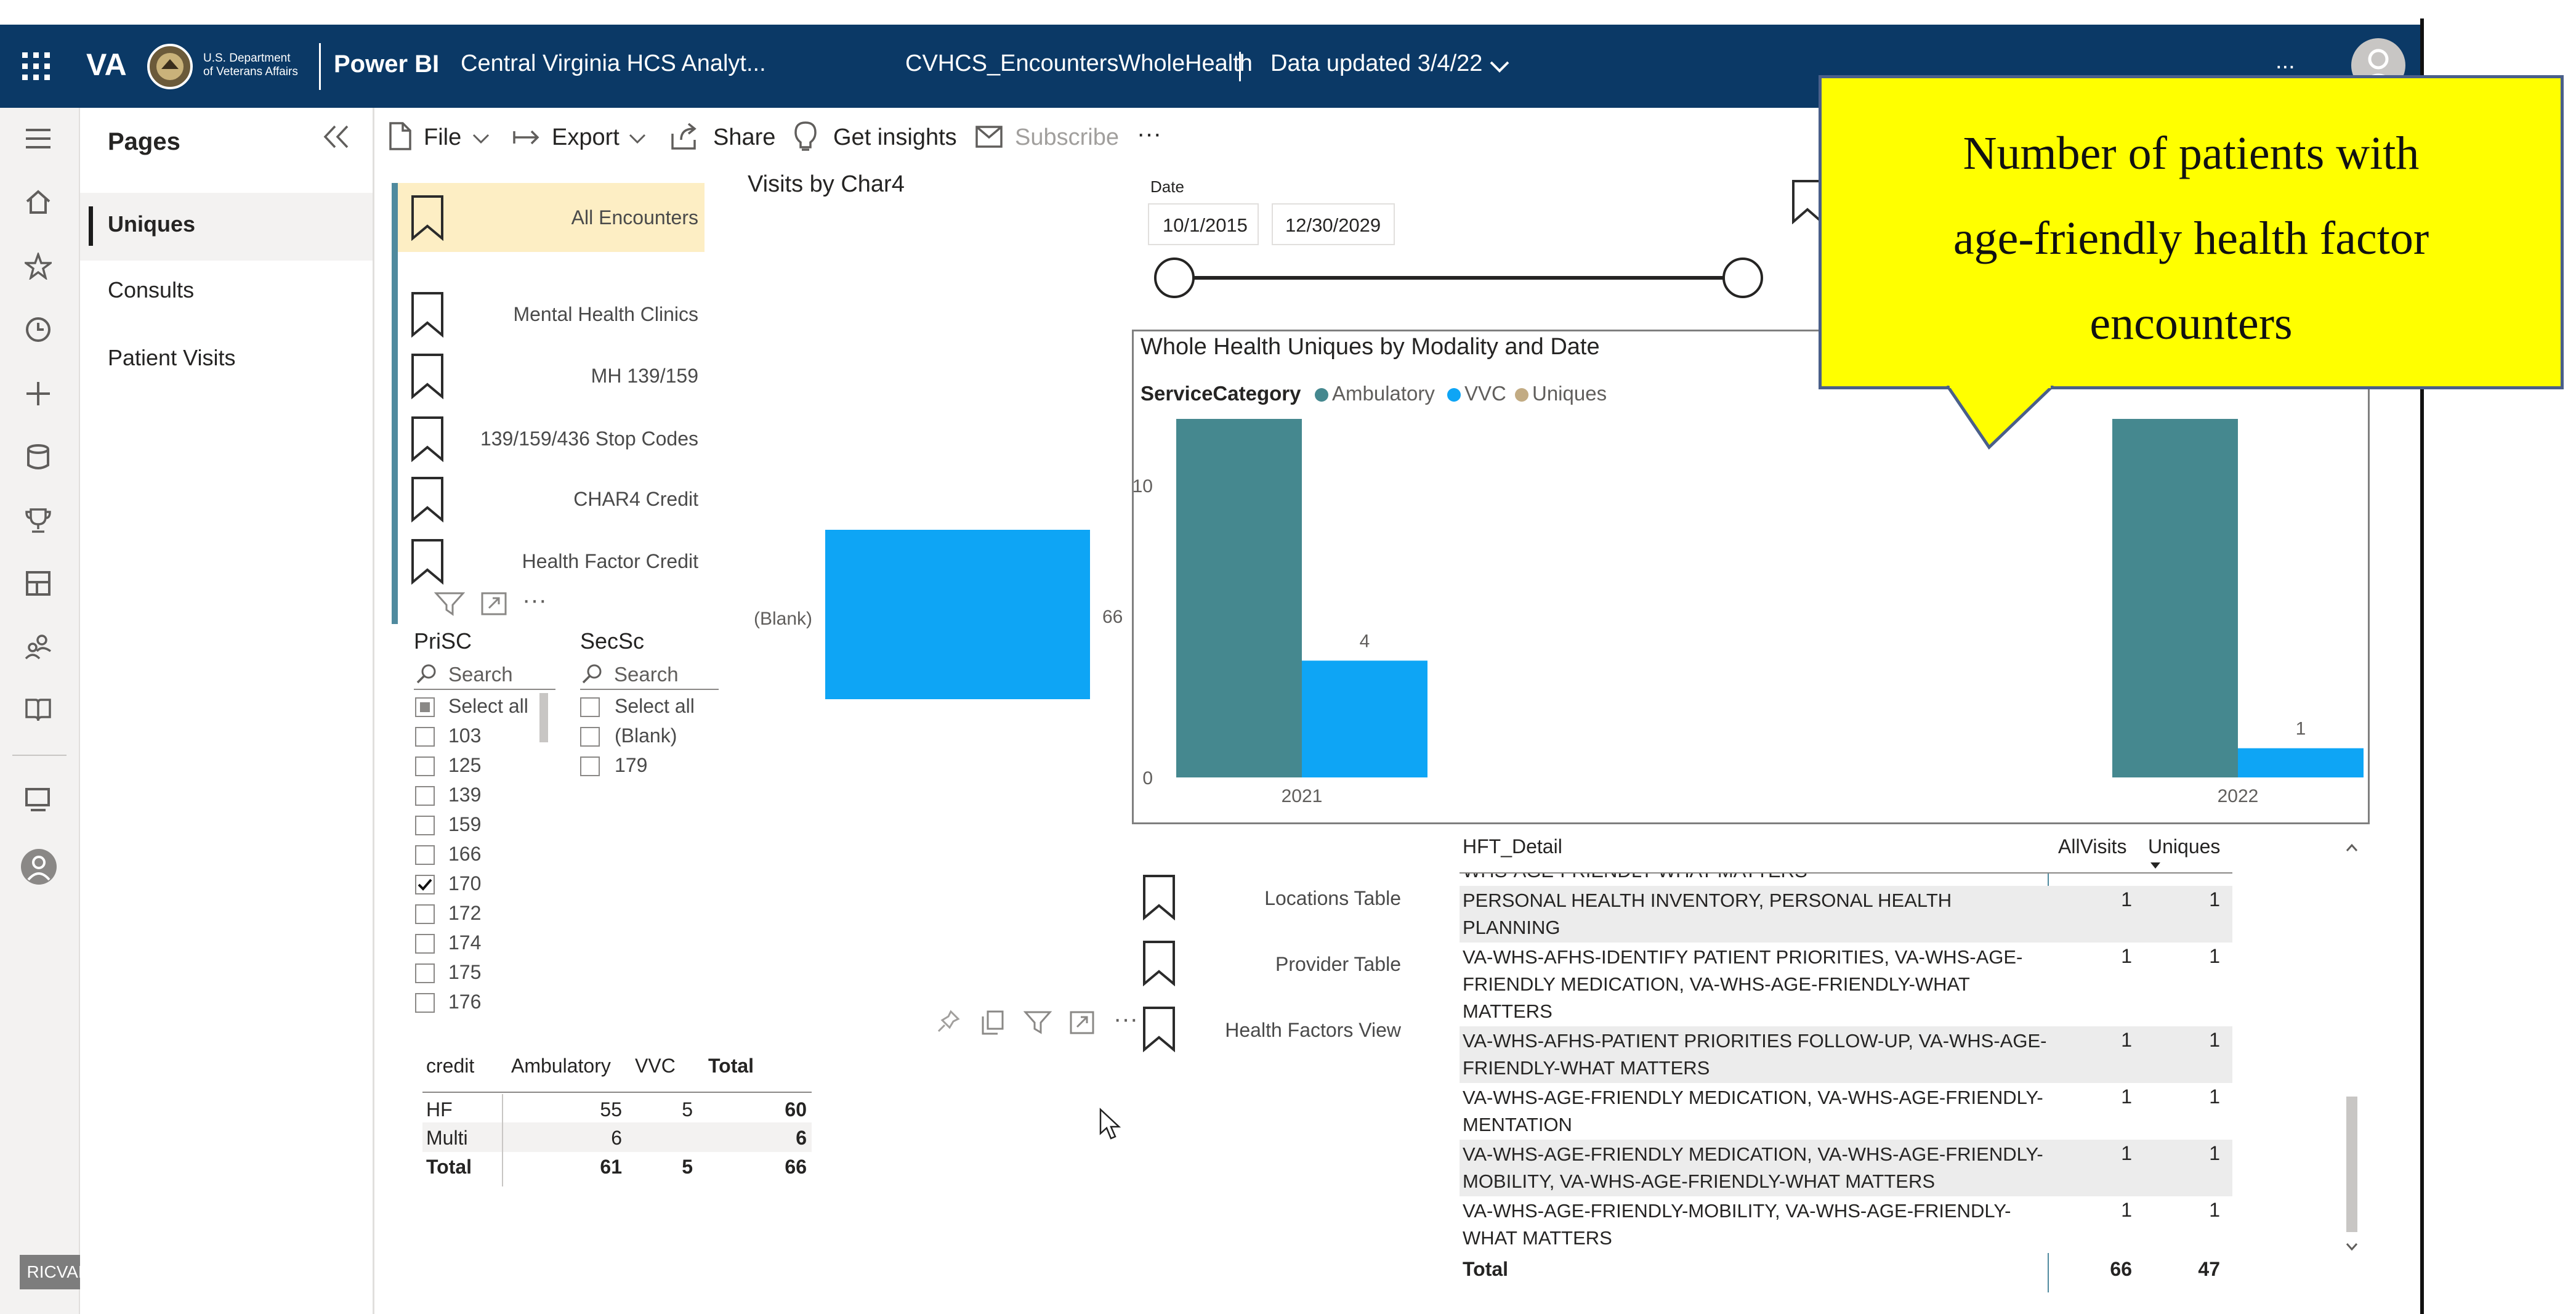 This screenshot has height=1314, width=2576. I want to click on date-slider-end-handle, so click(1742, 278).